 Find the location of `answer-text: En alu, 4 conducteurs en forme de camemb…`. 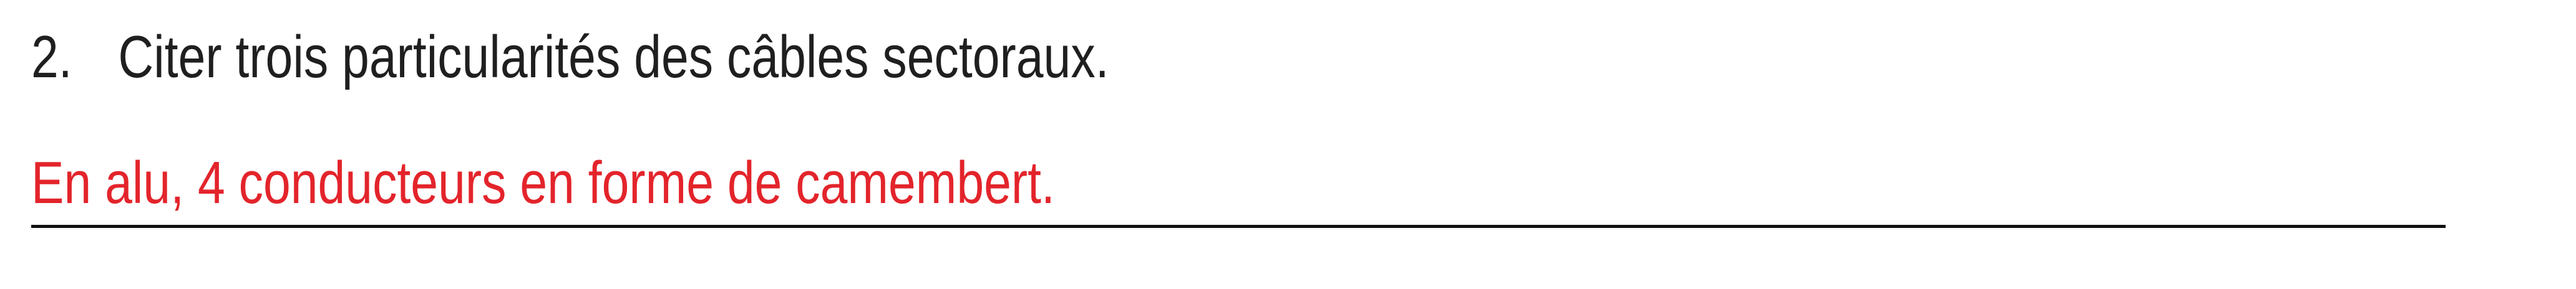

answer-text: En alu, 4 conducteurs en forme de camemb… is located at coordinates (543, 182).